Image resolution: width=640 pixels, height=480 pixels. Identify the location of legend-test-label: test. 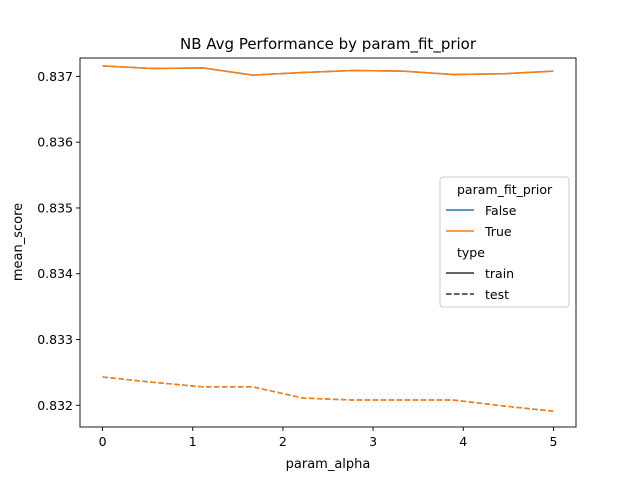
(497, 294).